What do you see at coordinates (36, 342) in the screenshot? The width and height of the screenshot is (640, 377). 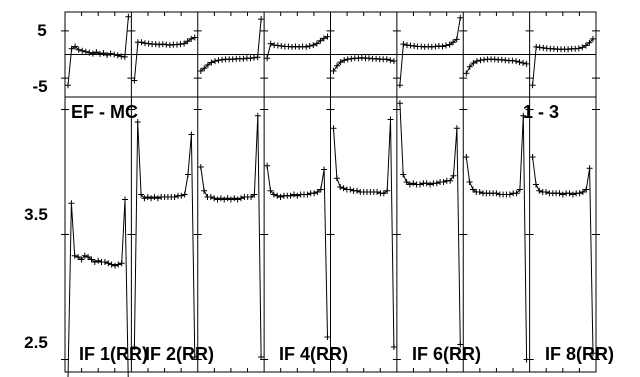 I see `bottom-y-tick-label: 2.5` at bounding box center [36, 342].